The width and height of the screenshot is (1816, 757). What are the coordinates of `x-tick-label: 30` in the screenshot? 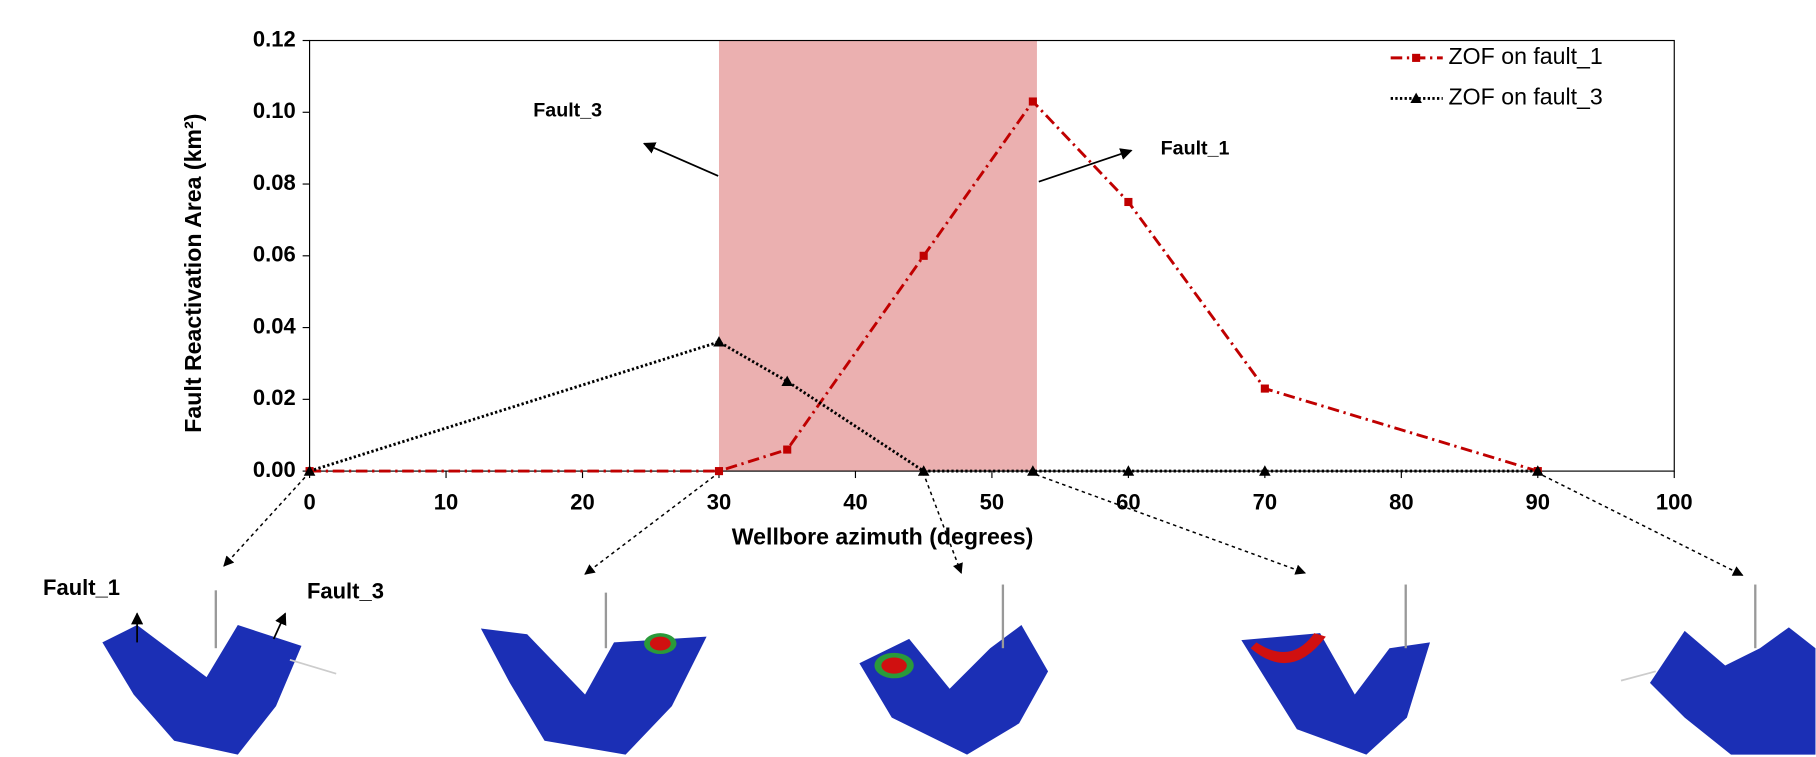 It's located at (719, 501).